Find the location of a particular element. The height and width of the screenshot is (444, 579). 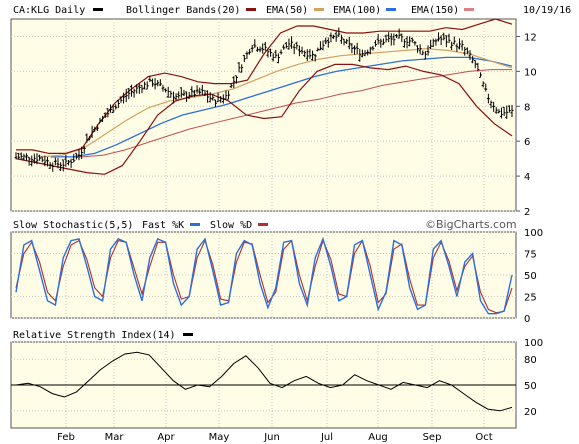

x-tick-label: Aug is located at coordinates (378, 437).